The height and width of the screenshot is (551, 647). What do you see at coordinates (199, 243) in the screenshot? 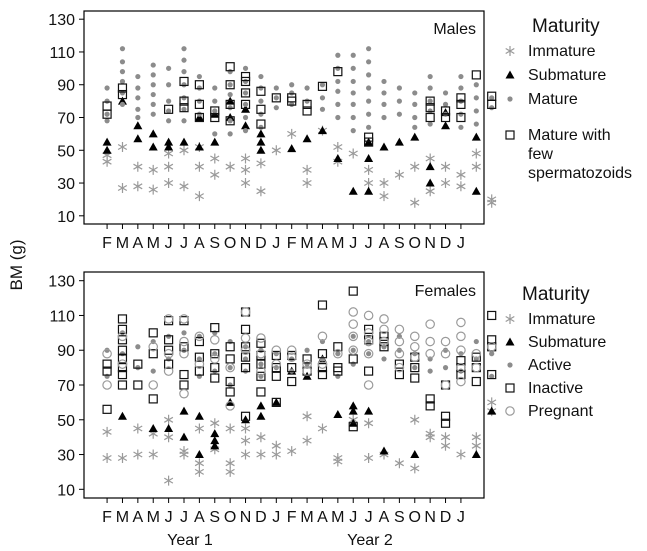
I see `males-x-tick-label: A` at bounding box center [199, 243].